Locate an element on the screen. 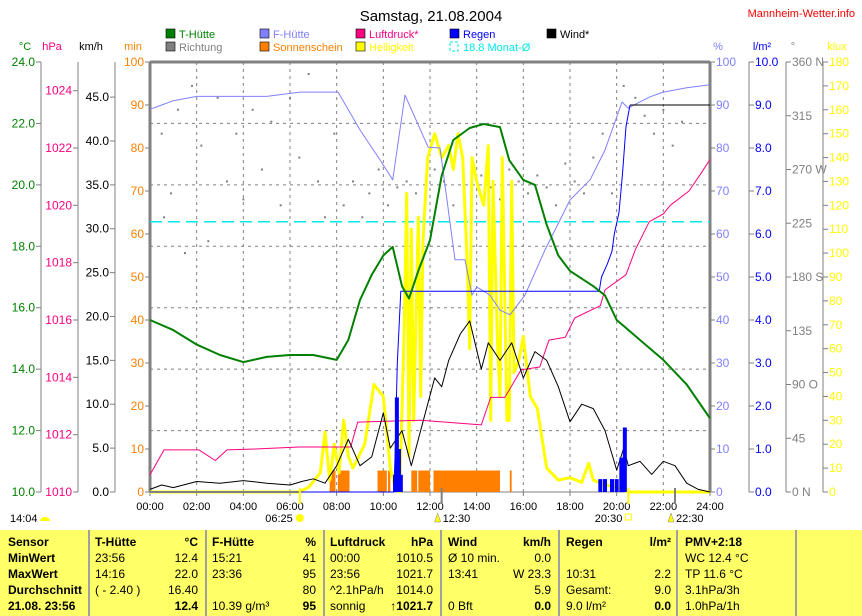 The image size is (862, 616). cell-label: Luftdruck is located at coordinates (358, 542).